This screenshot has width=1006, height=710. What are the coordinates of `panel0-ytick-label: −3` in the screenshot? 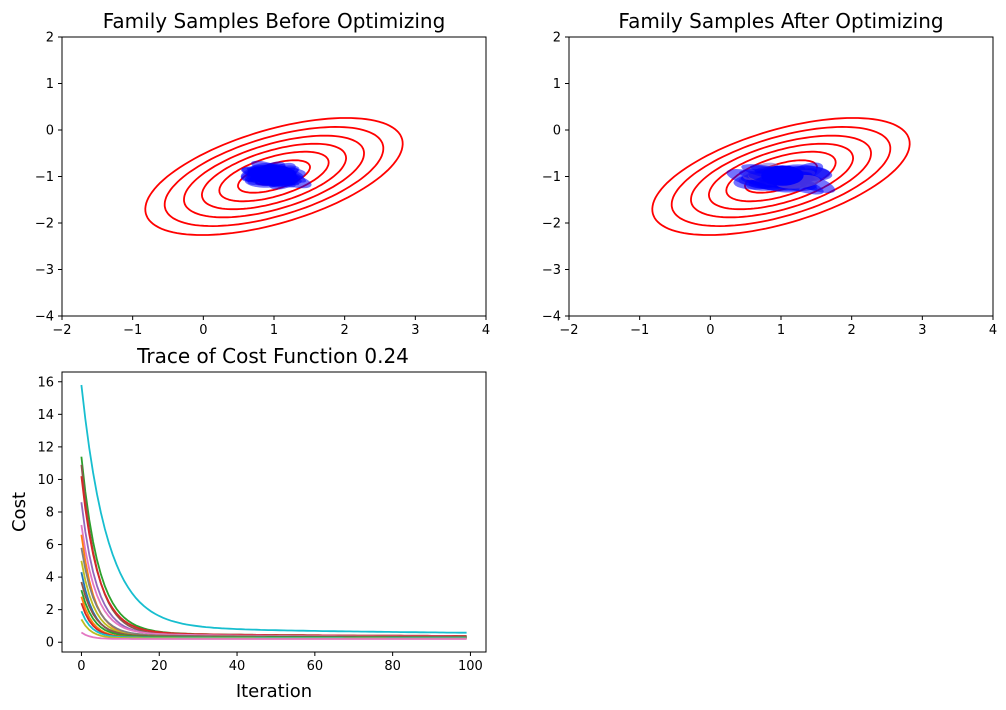 It's located at (44, 270).